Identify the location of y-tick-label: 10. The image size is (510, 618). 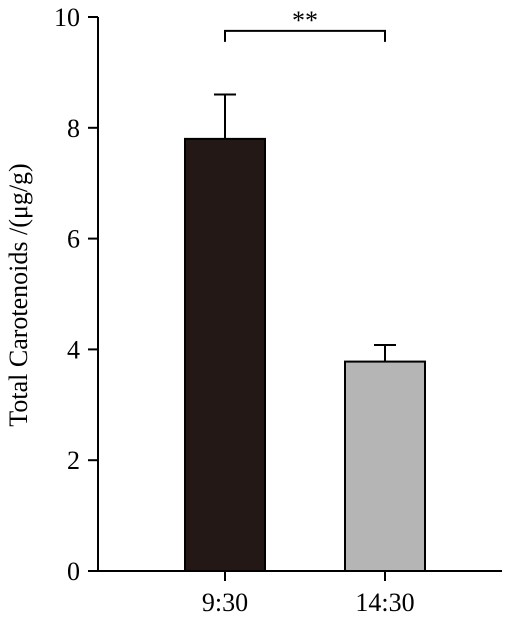
(67, 17).